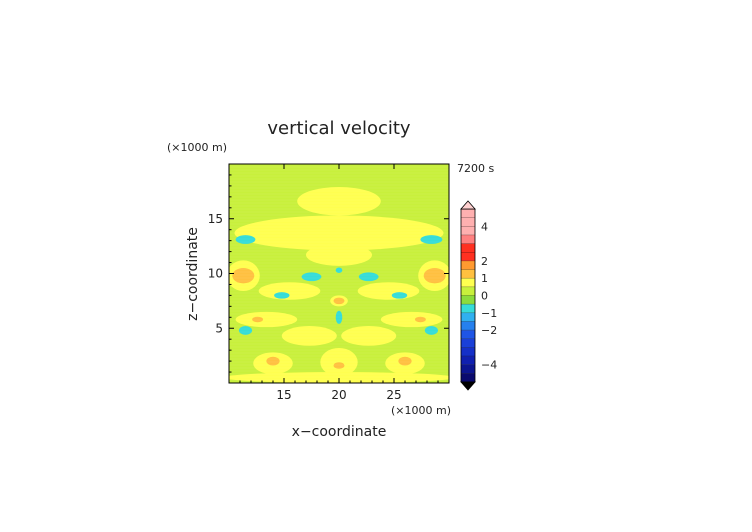 This screenshot has width=752, height=532. Describe the element at coordinates (468, 205) in the screenshot. I see `colorbar-over-arrow` at that location.